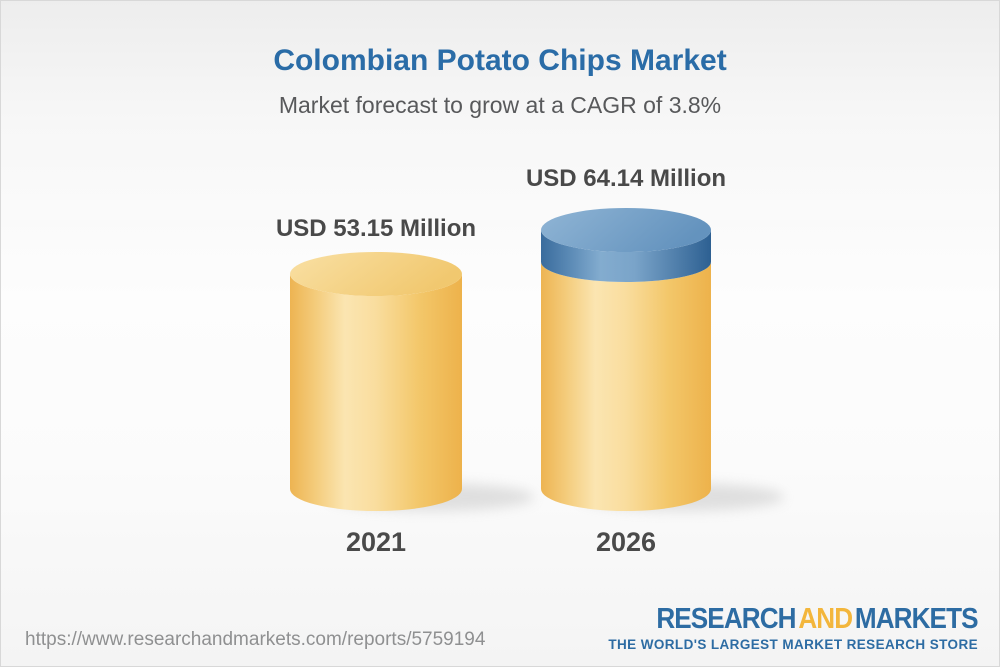 This screenshot has height=667, width=1000. I want to click on logo-wordmark: RESEARCHANDMARKETS, so click(812, 619).